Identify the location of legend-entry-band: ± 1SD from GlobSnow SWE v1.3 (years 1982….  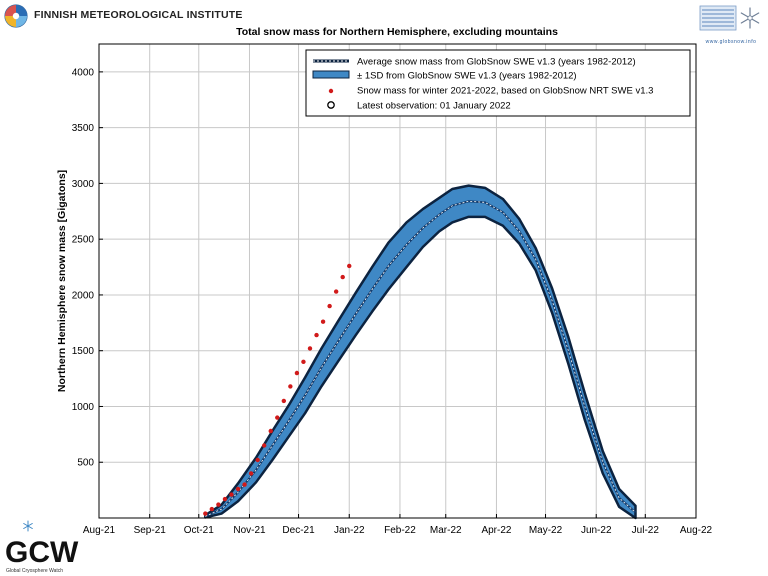
(467, 76).